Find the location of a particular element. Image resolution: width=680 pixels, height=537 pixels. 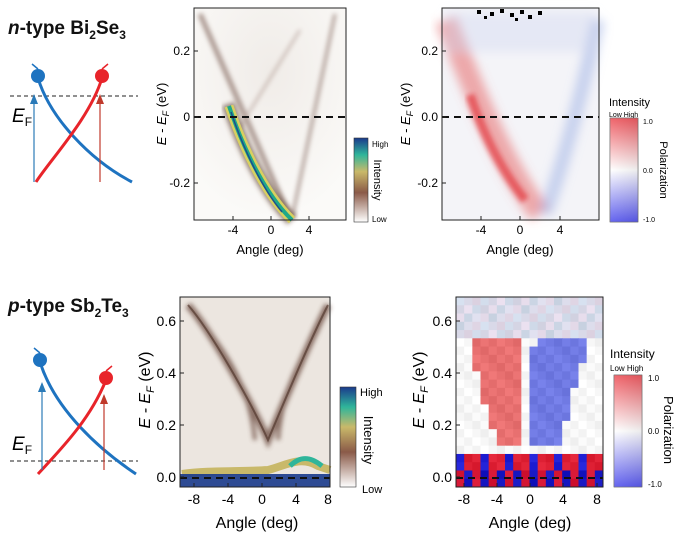

dirac-cone-bands is located at coordinates (258, 373).